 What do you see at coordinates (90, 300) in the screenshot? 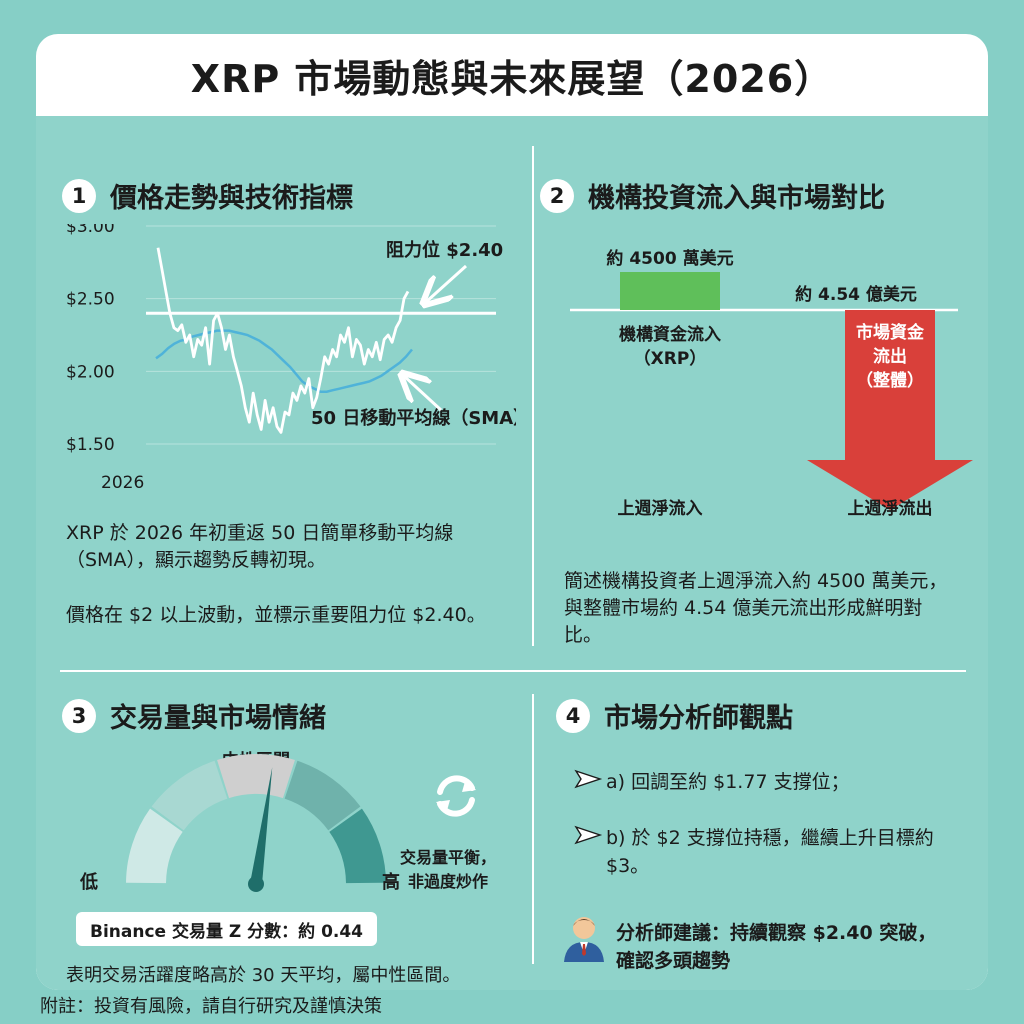
I see `y-tick-label: $2.50` at bounding box center [90, 300].